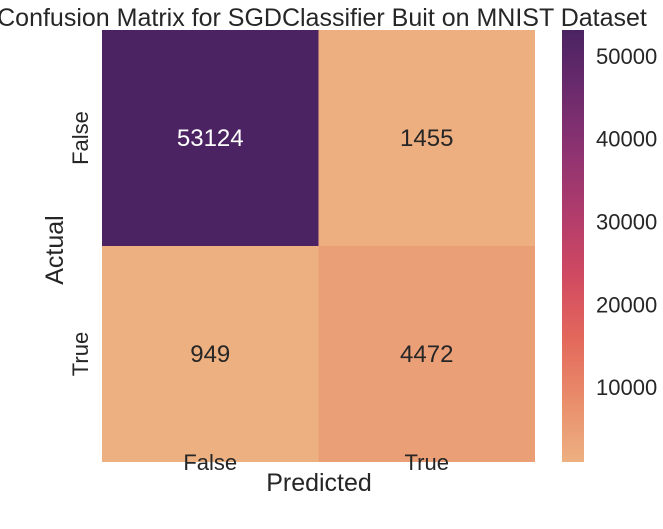 The width and height of the screenshot is (663, 529). I want to click on colorbar, so click(573, 246).